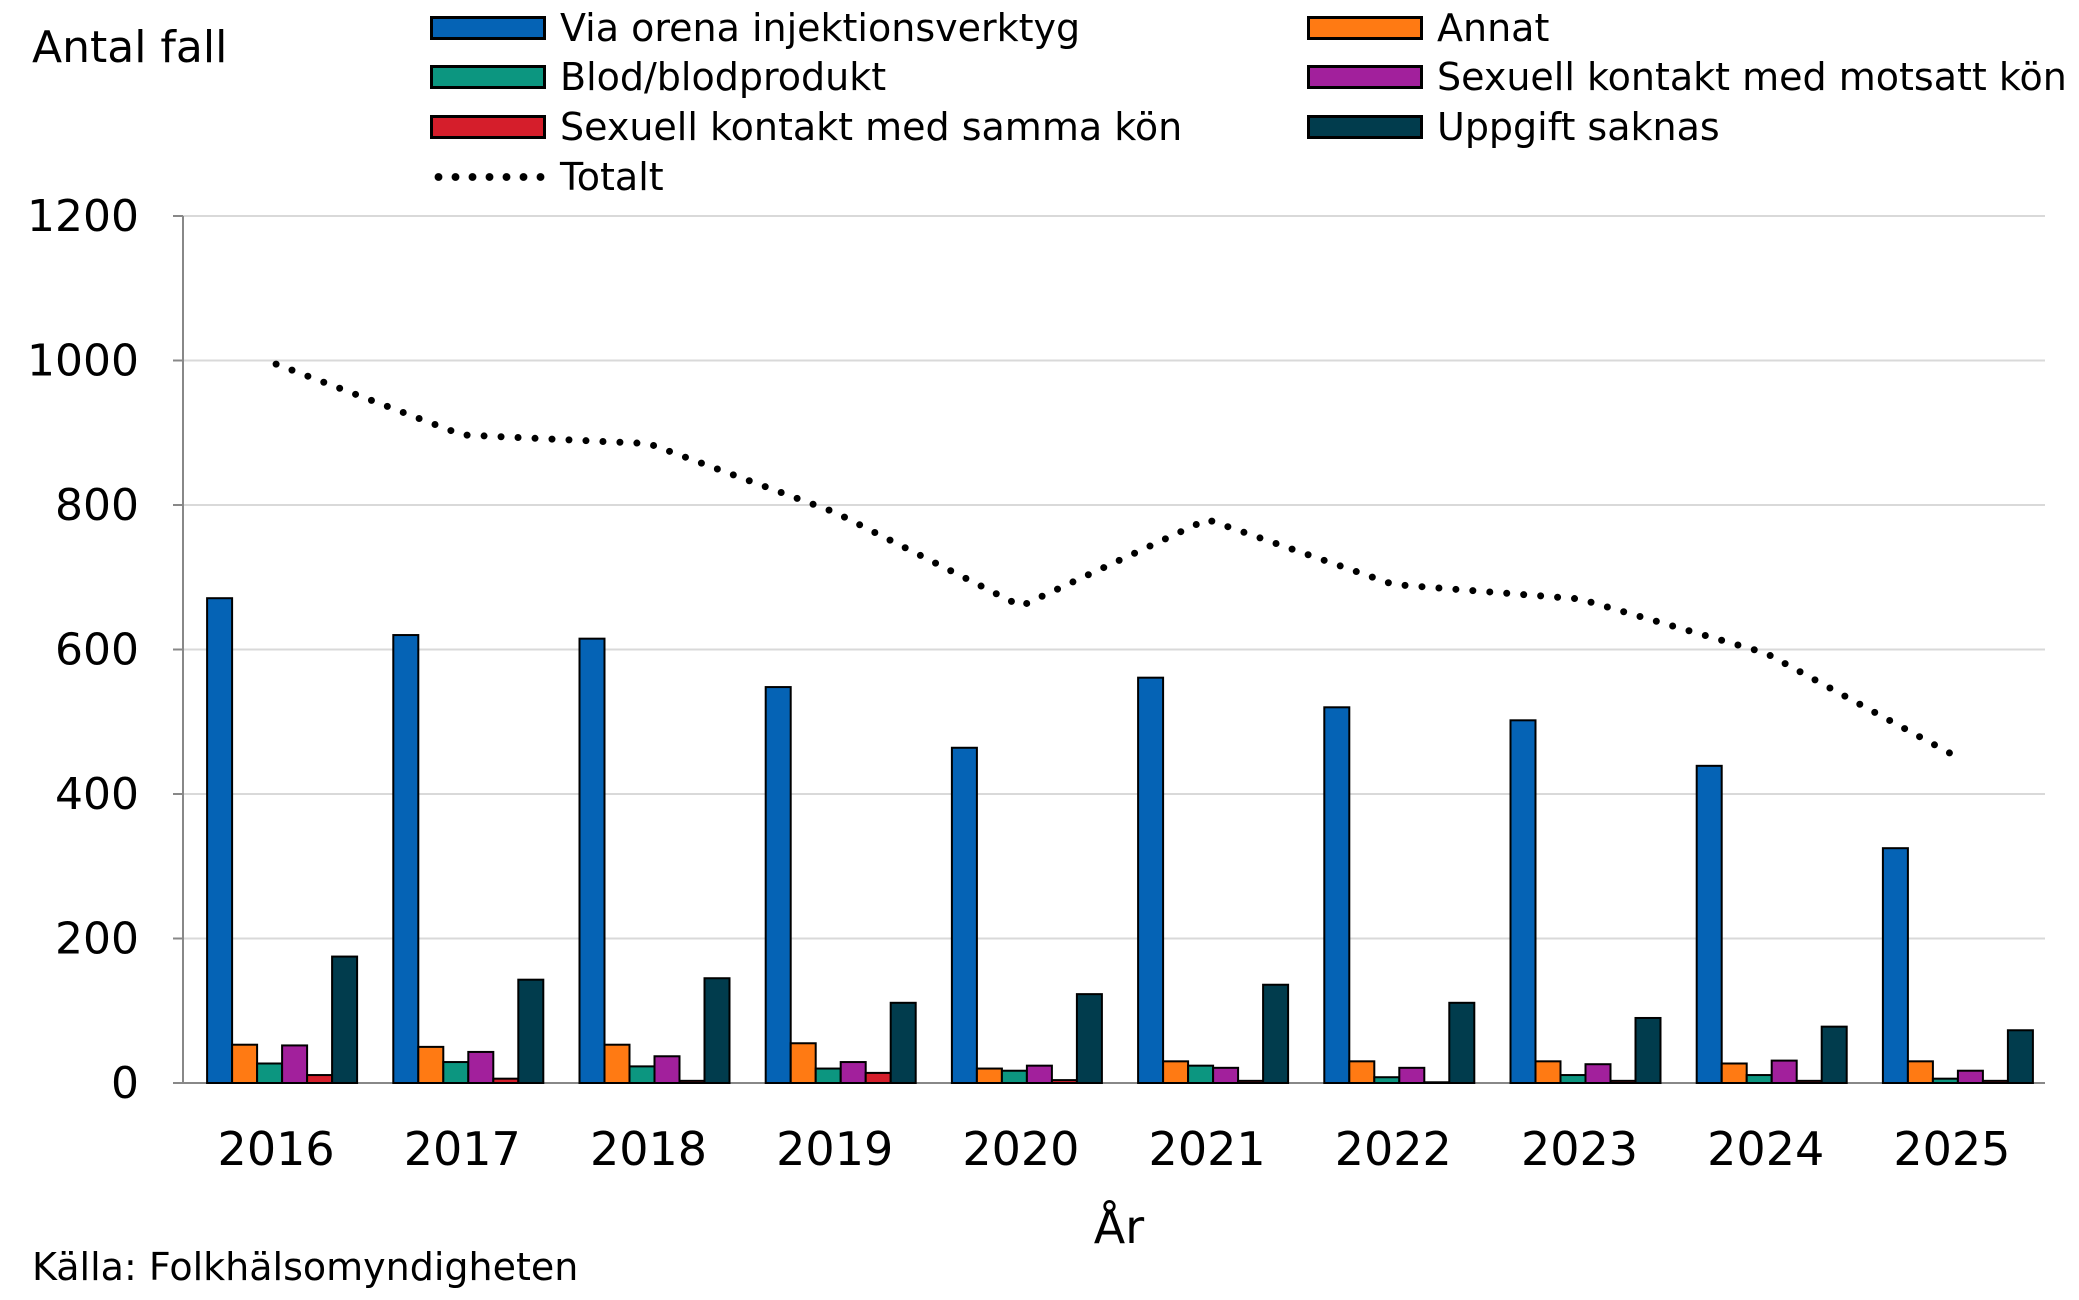 The image size is (2079, 1300). Describe the element at coordinates (1207, 1149) in the screenshot. I see `x-tick-label: 2021` at that location.